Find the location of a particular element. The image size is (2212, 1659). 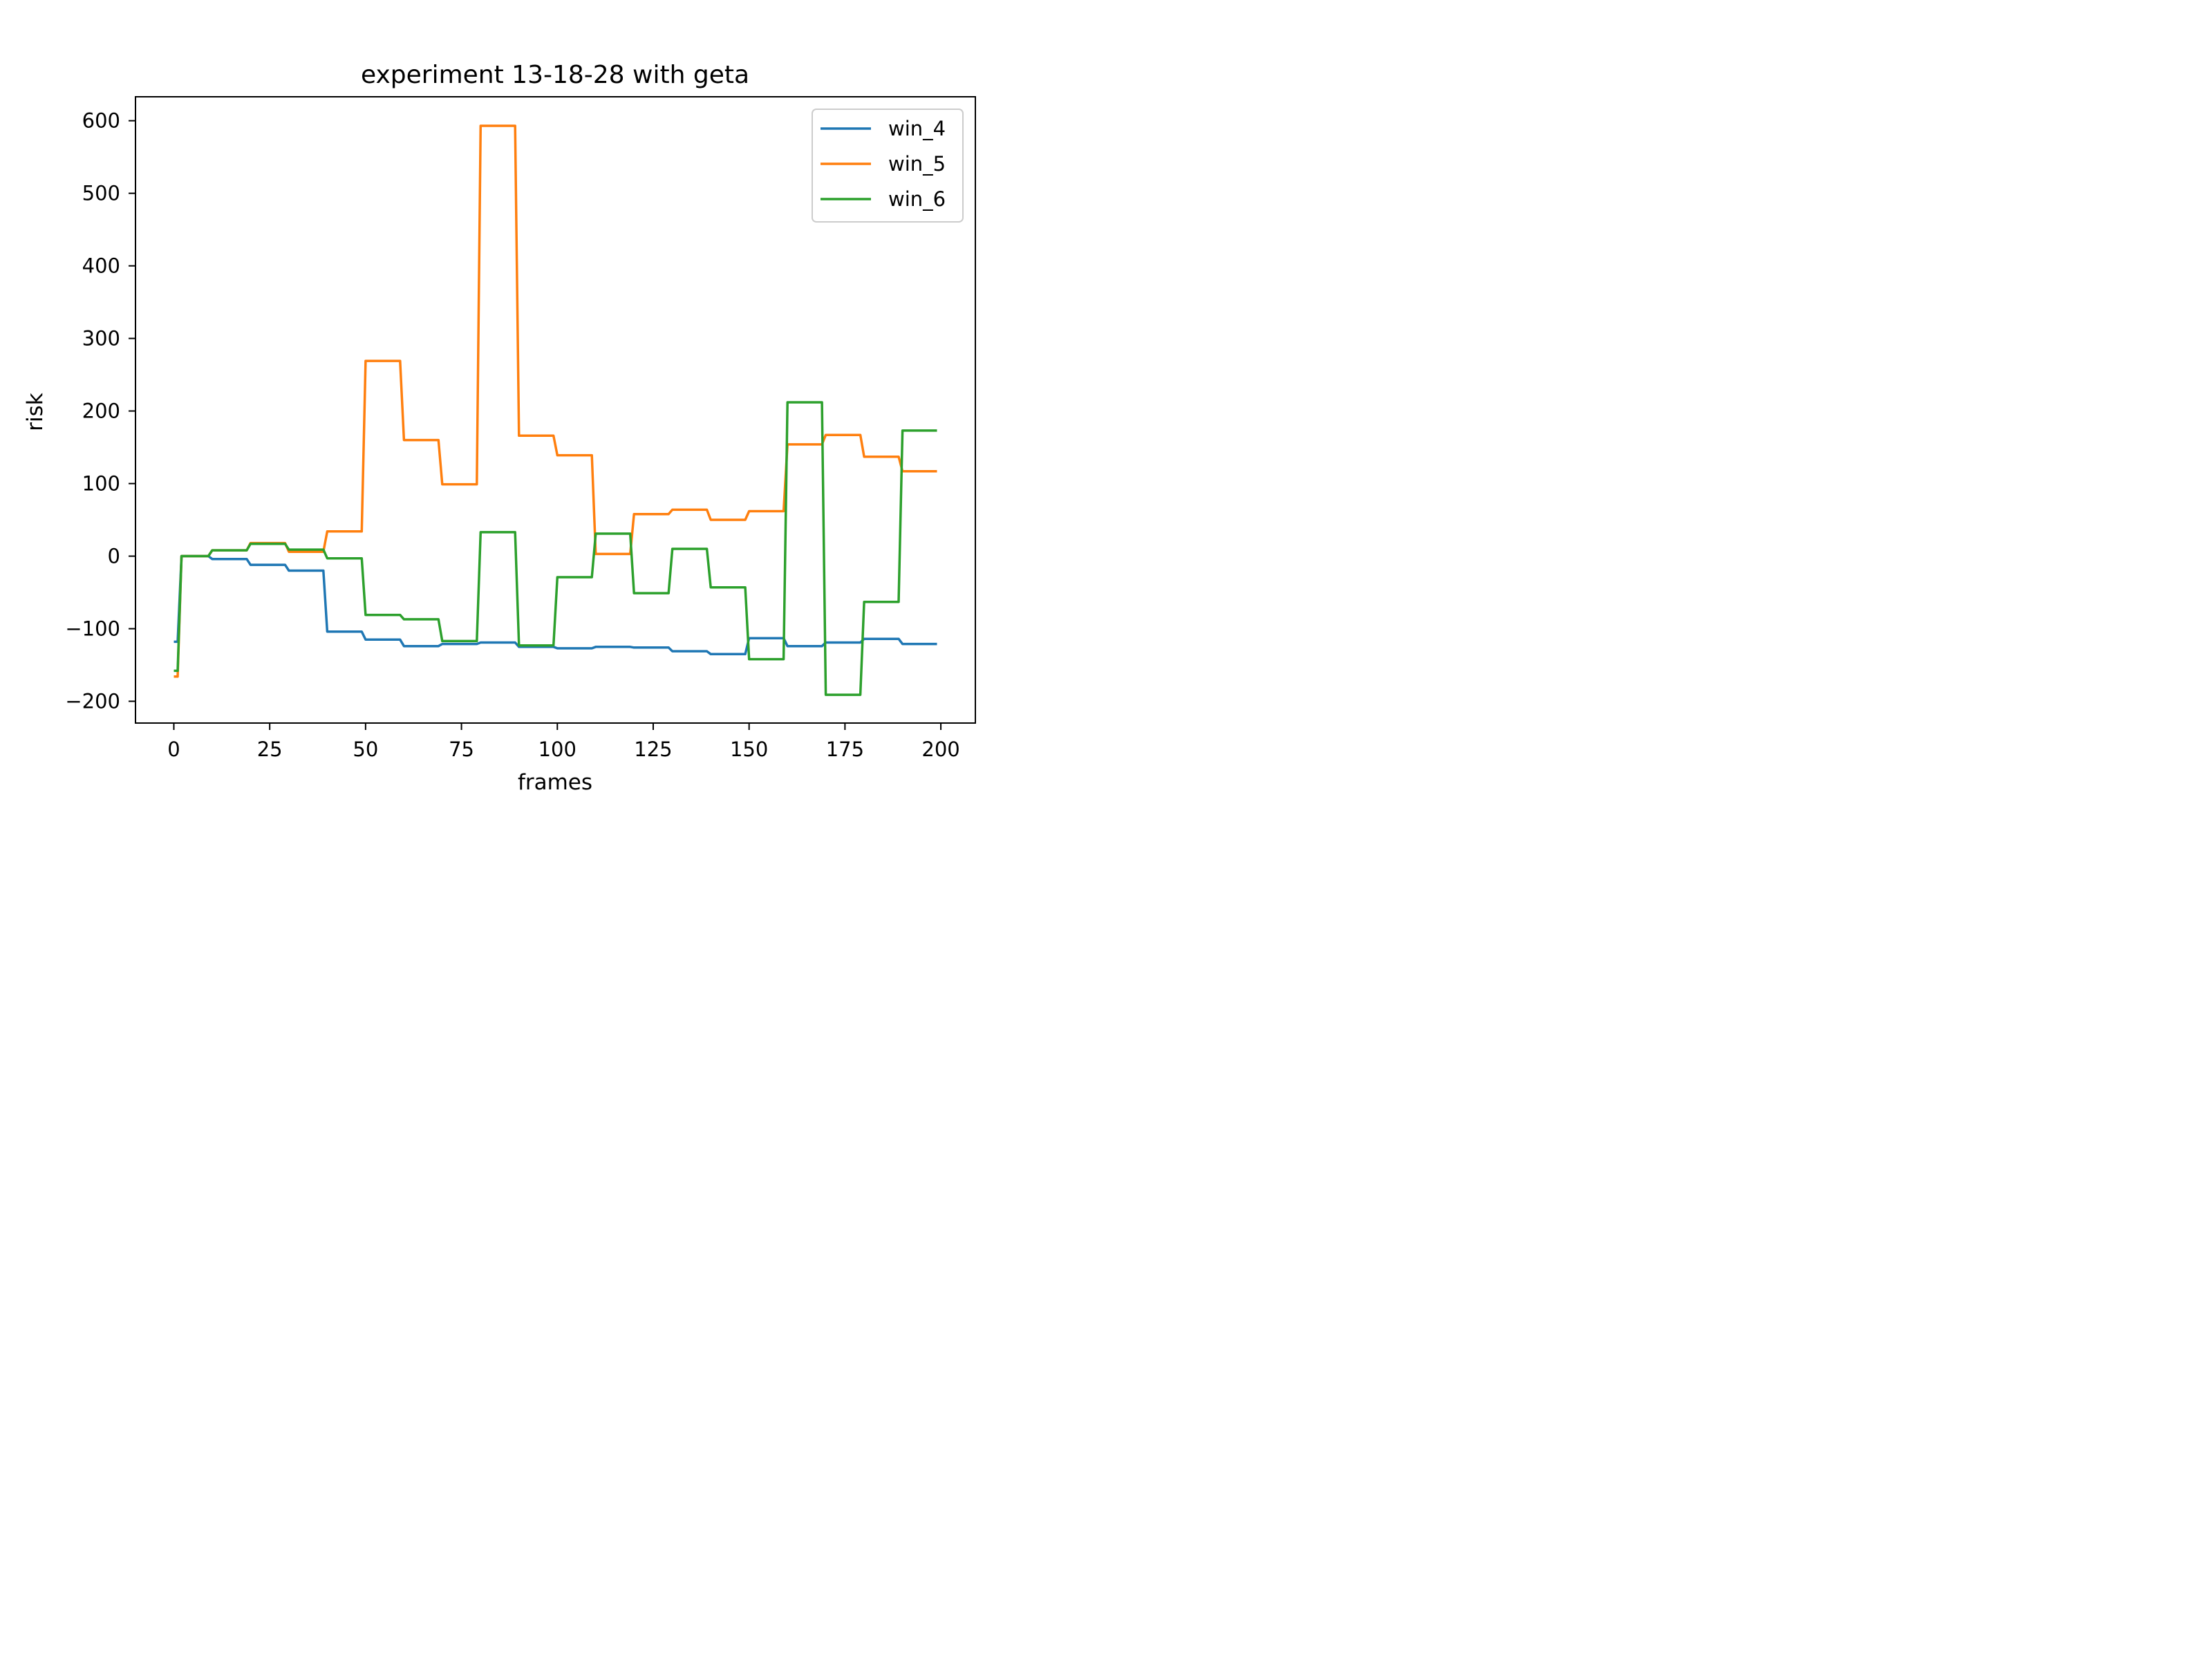

y-tick-label: 100 is located at coordinates (101, 484).